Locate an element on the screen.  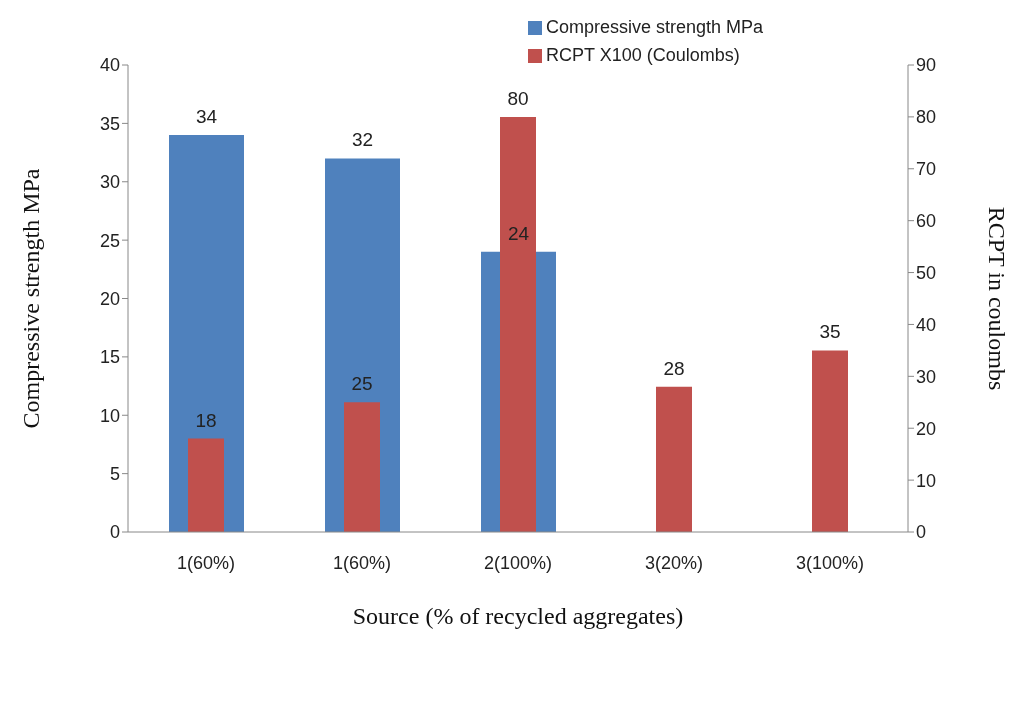
data-label: 25 is located at coordinates (362, 384).